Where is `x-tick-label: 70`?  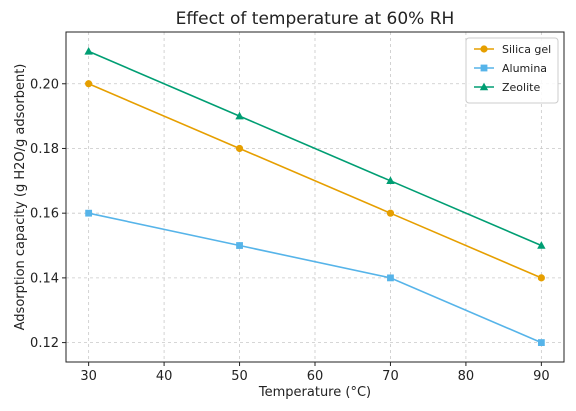
x-tick-label: 70 is located at coordinates (390, 376).